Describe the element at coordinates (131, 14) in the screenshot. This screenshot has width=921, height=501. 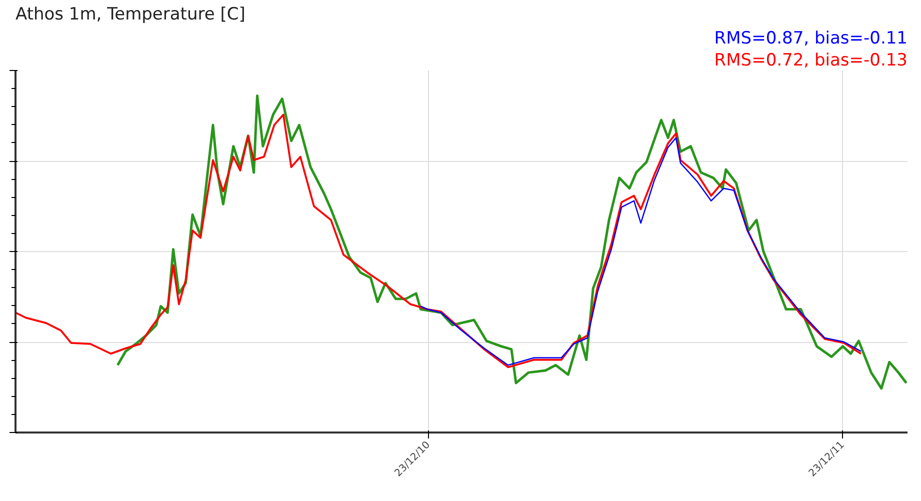
I see `chart-title: Athos 1m, Temperature [C]` at that location.